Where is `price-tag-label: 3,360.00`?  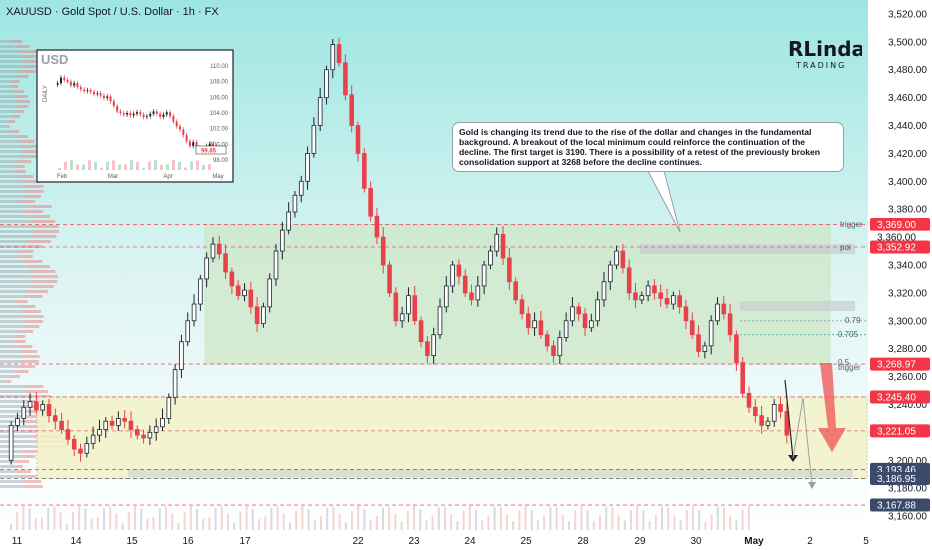 price-tag-label: 3,360.00 is located at coordinates (896, 238).